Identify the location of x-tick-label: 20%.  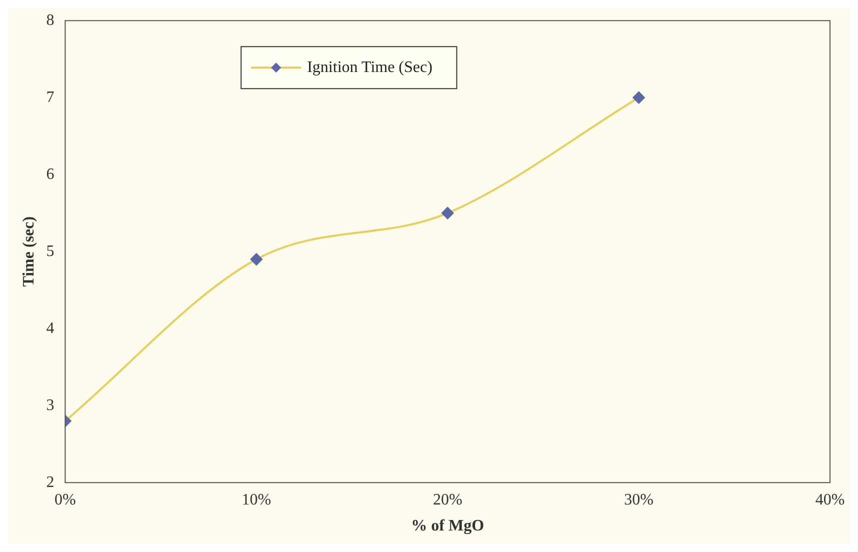
(447, 499).